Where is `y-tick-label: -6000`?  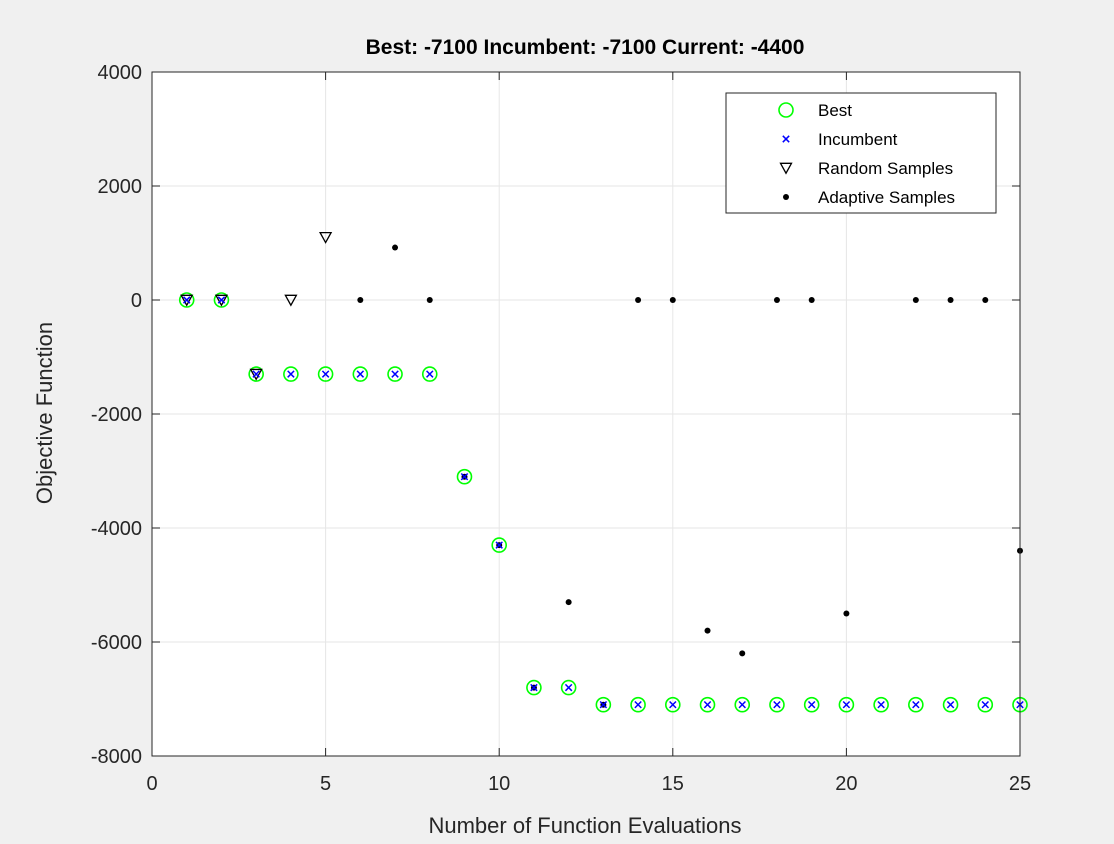 y-tick-label: -6000 is located at coordinates (116, 643).